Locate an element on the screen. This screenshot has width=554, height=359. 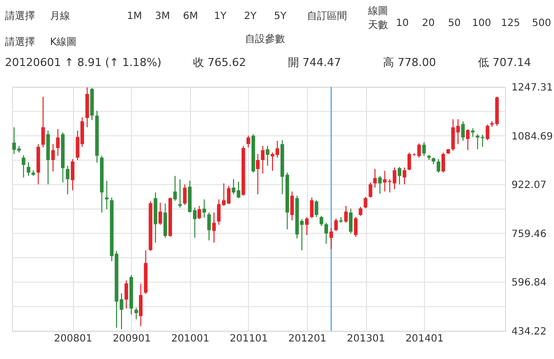
text: 天數 is located at coordinates (378, 25).